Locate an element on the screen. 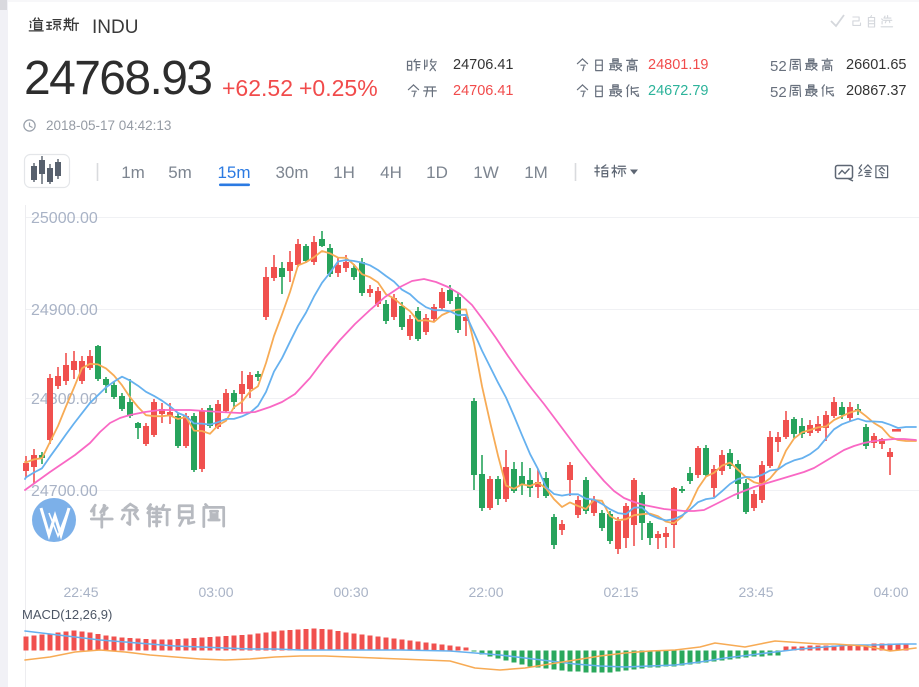  svg-text: 25000.00 is located at coordinates (64, 218).